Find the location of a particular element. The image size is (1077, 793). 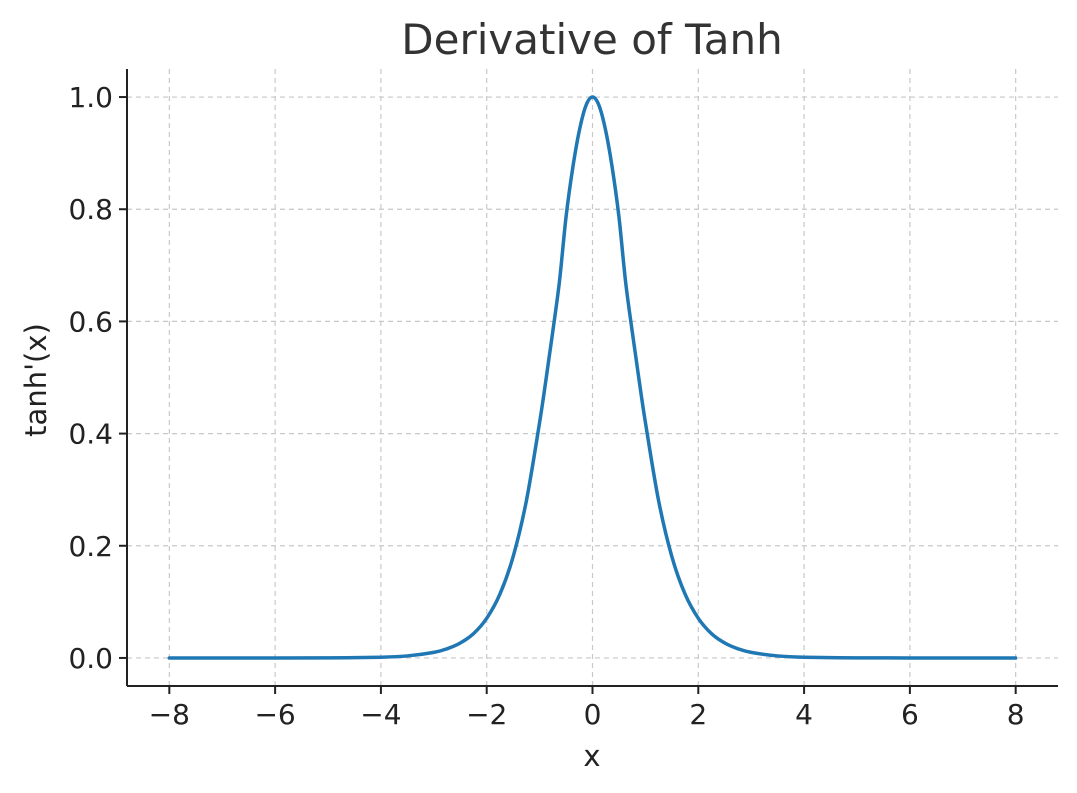

x-tick-label: −8 is located at coordinates (169, 714).